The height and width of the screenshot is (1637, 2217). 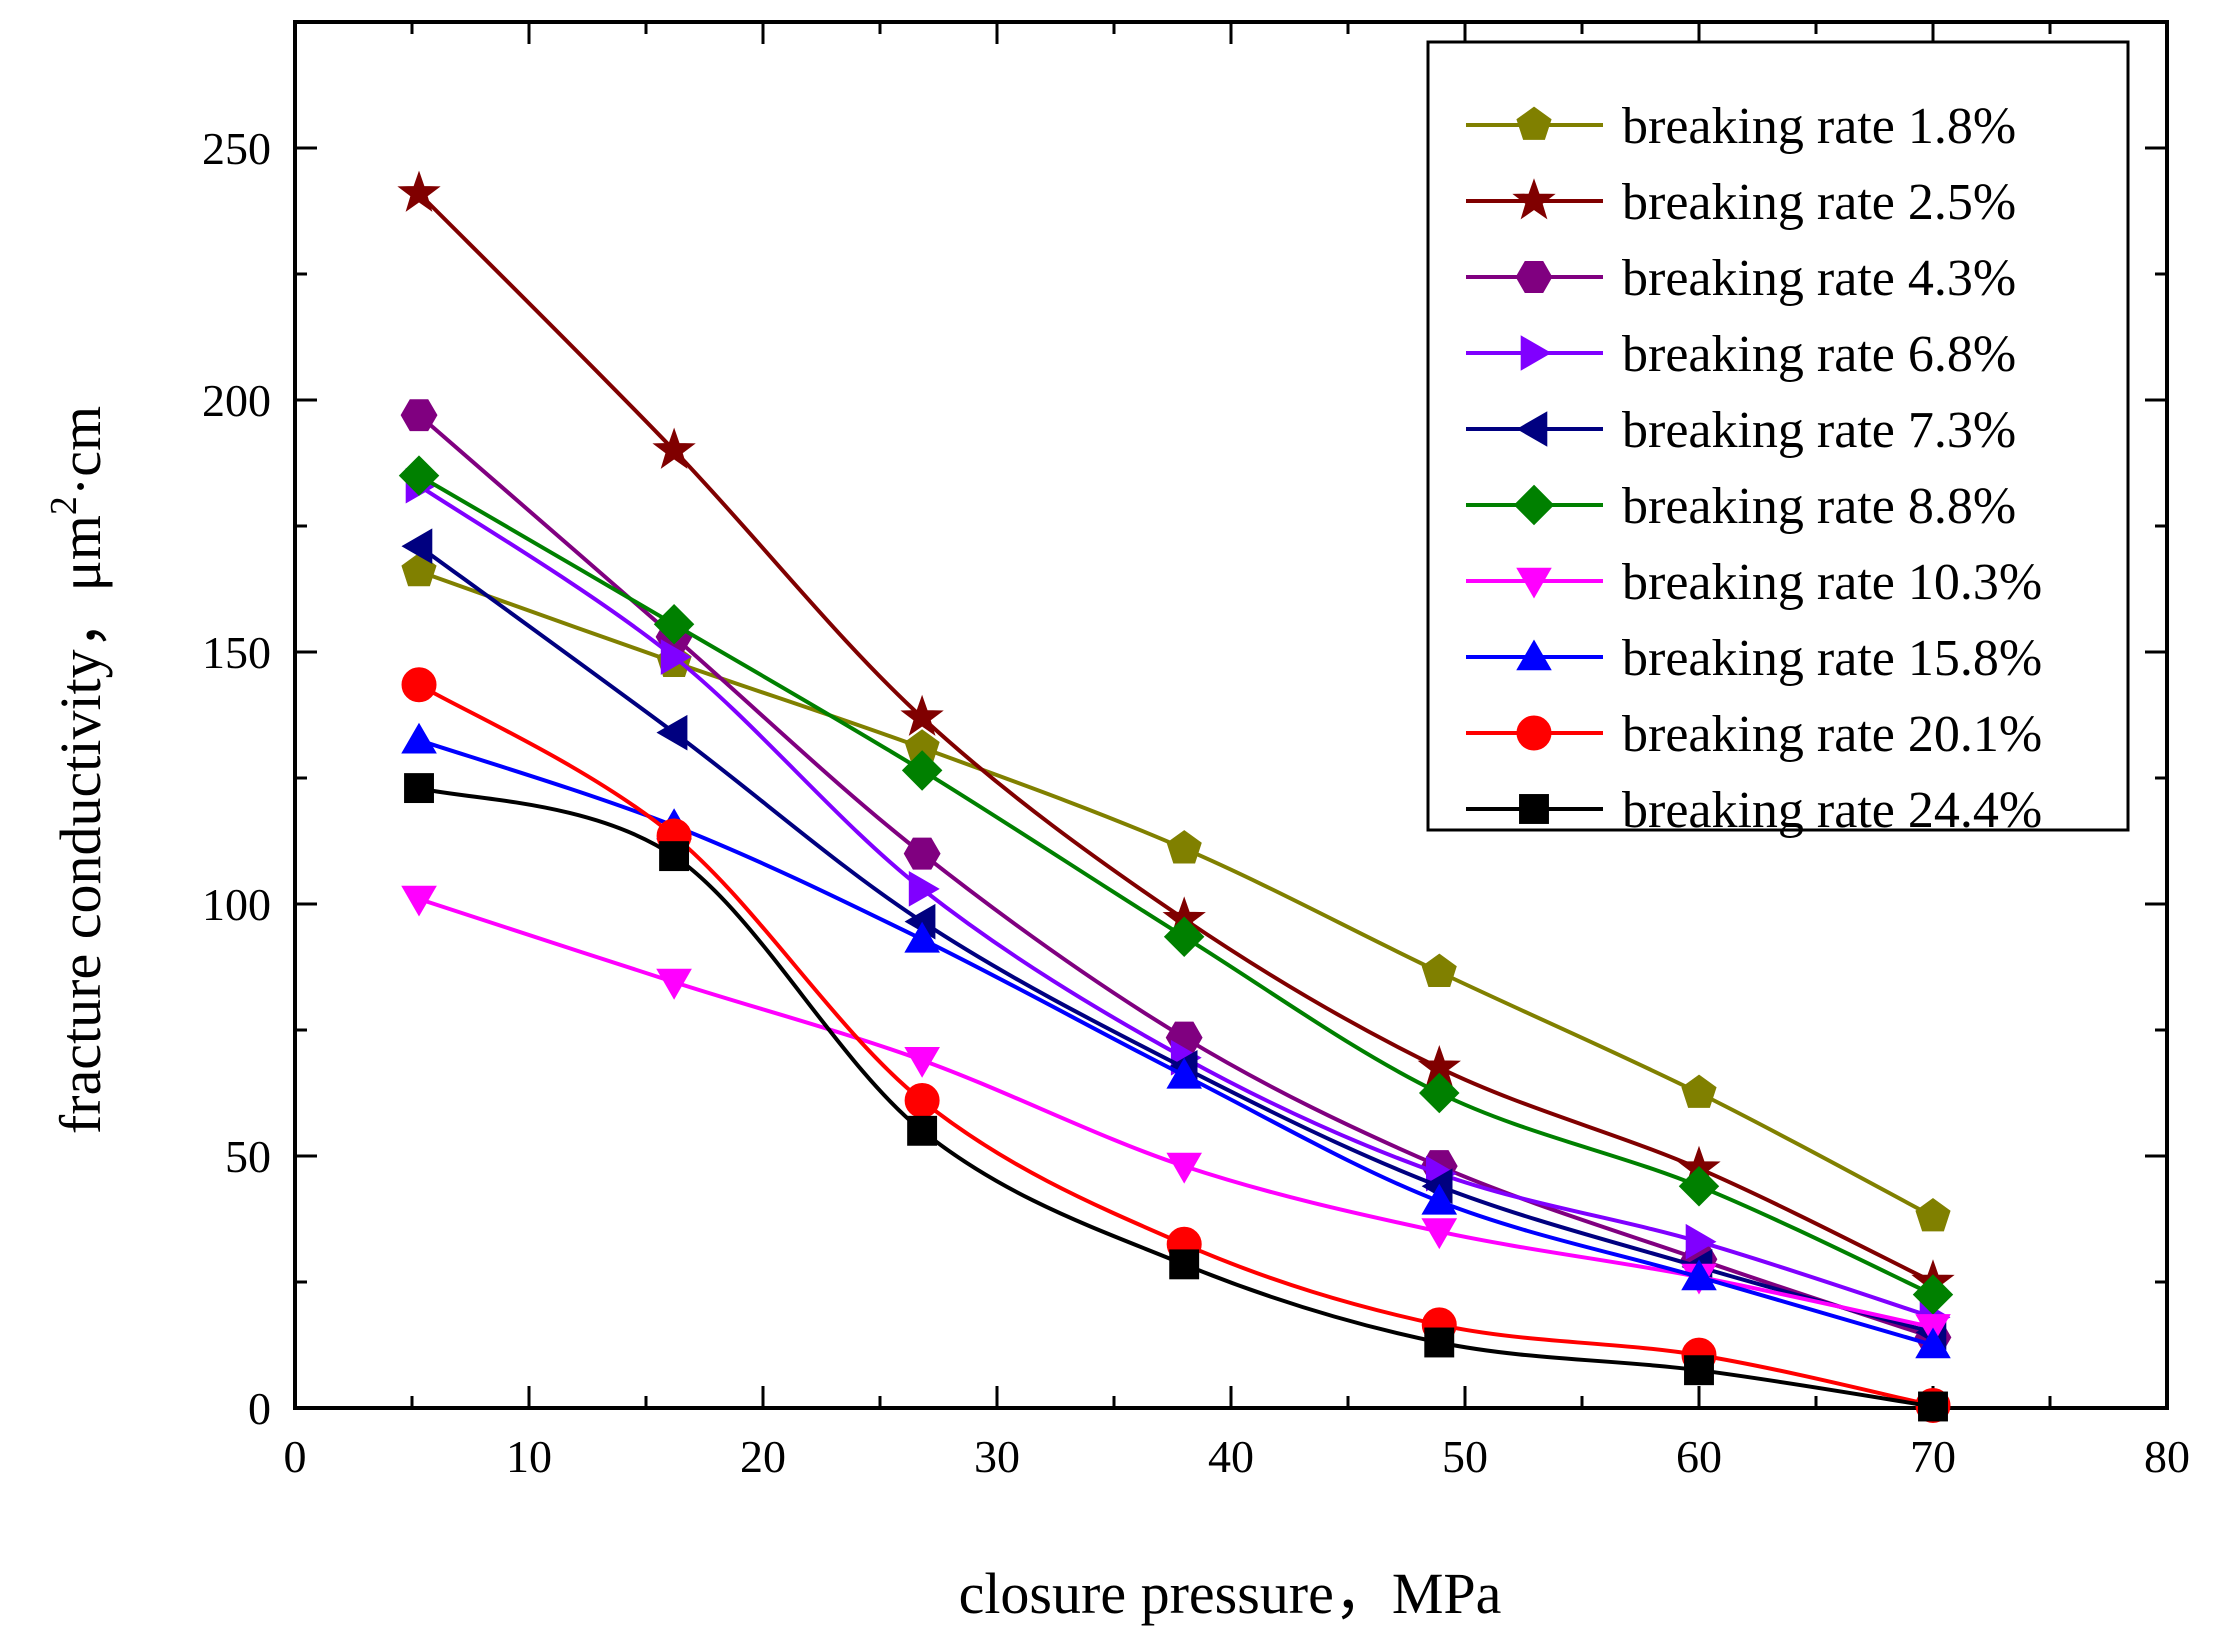 What do you see at coordinates (997, 1456) in the screenshot?
I see `x-tick-label: 30` at bounding box center [997, 1456].